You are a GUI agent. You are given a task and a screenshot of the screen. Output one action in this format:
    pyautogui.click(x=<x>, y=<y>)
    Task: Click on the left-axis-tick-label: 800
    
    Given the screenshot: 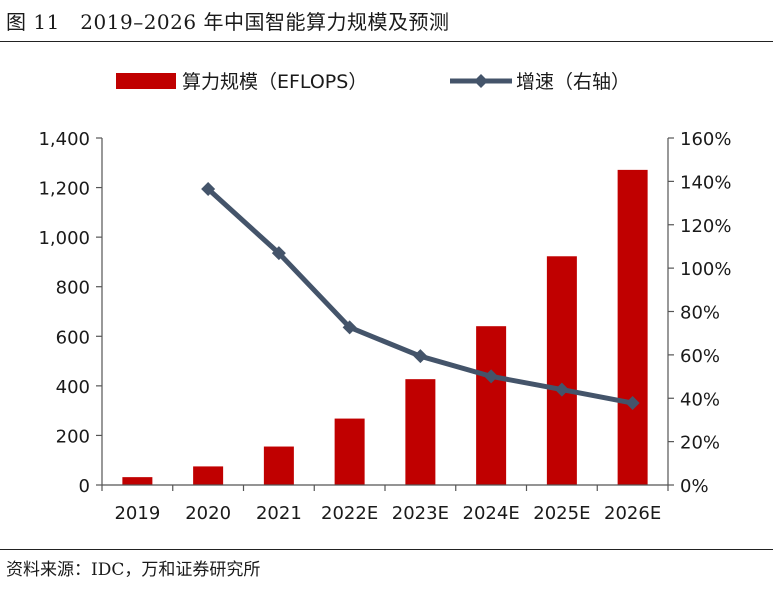 What is the action you would take?
    pyautogui.click(x=73, y=288)
    